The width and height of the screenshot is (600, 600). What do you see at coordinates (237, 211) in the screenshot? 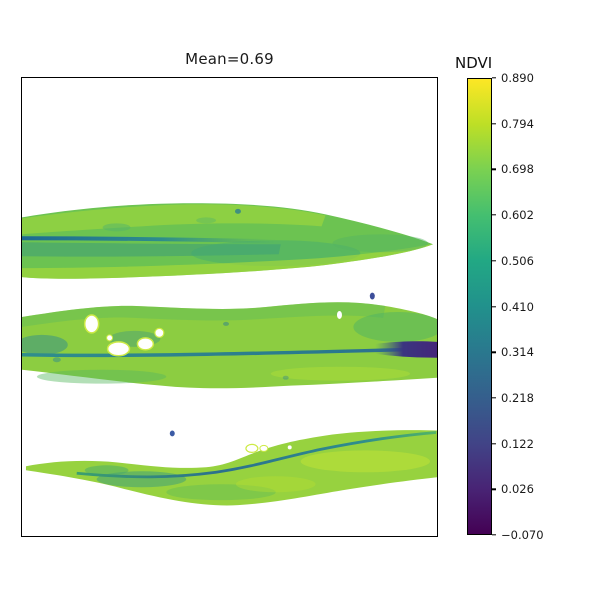
I see `top-leaf-speck` at bounding box center [237, 211].